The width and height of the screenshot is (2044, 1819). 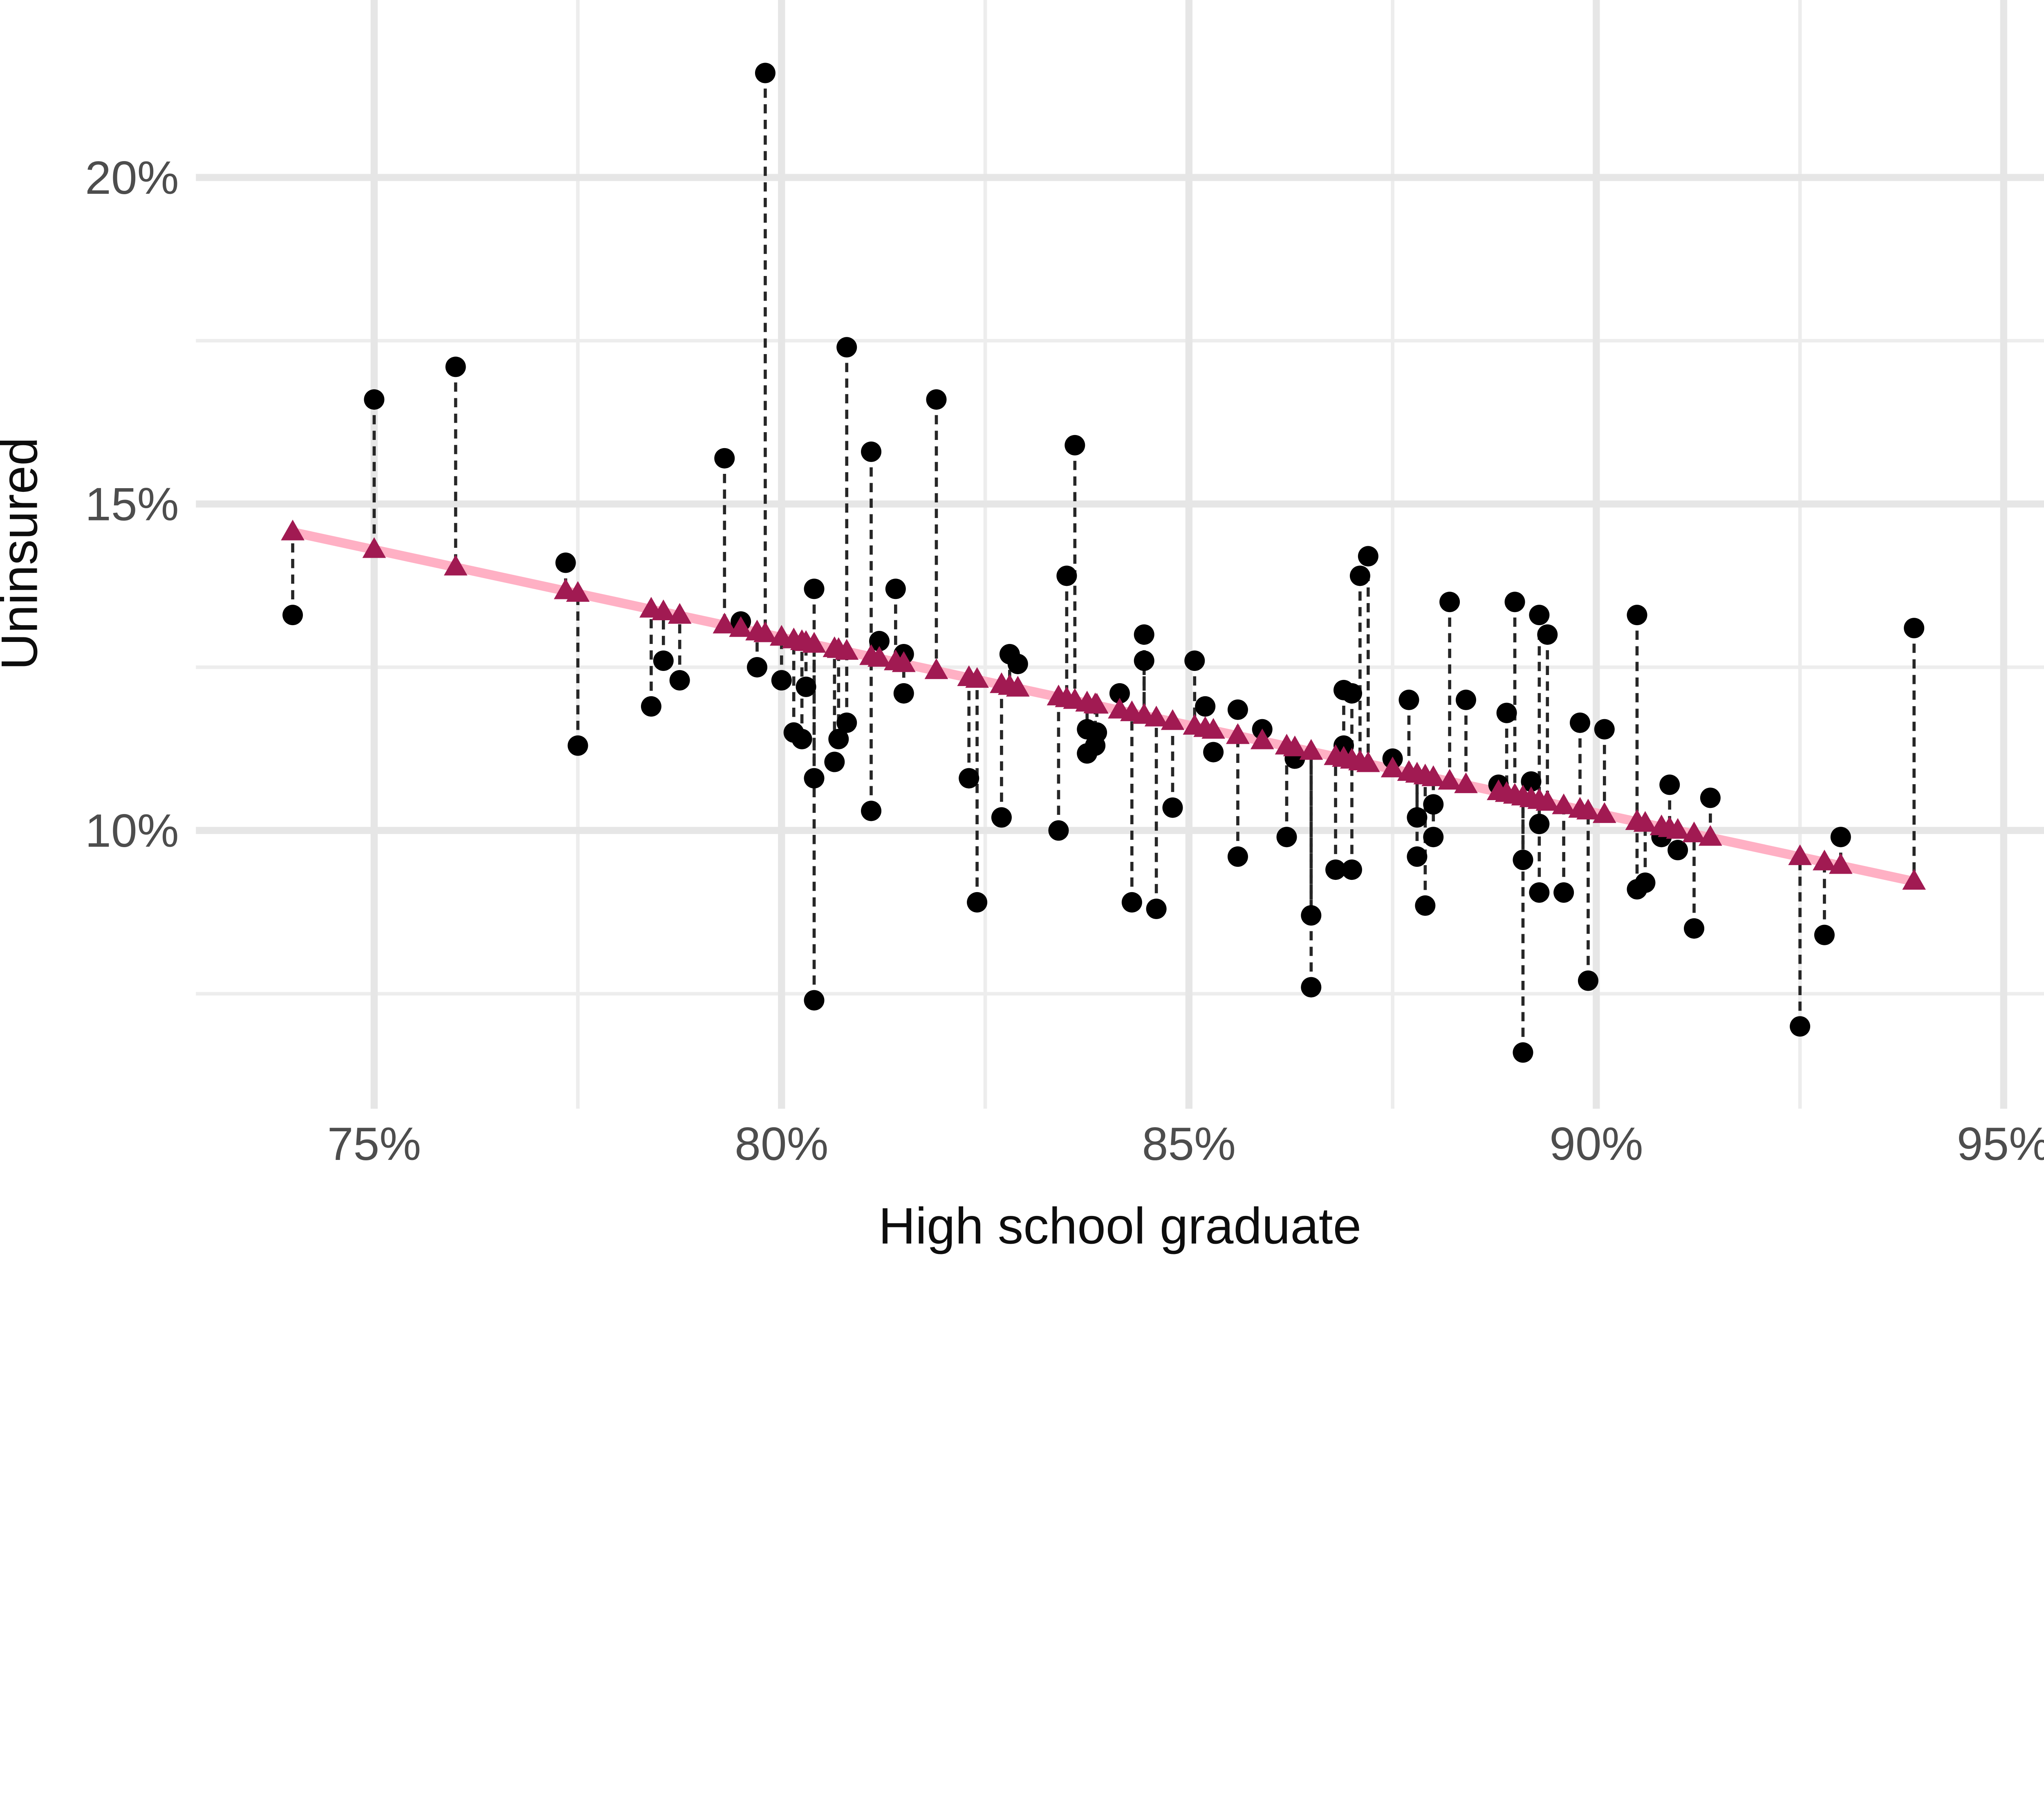 I want to click on y-tick-label: 15%, so click(x=132, y=504).